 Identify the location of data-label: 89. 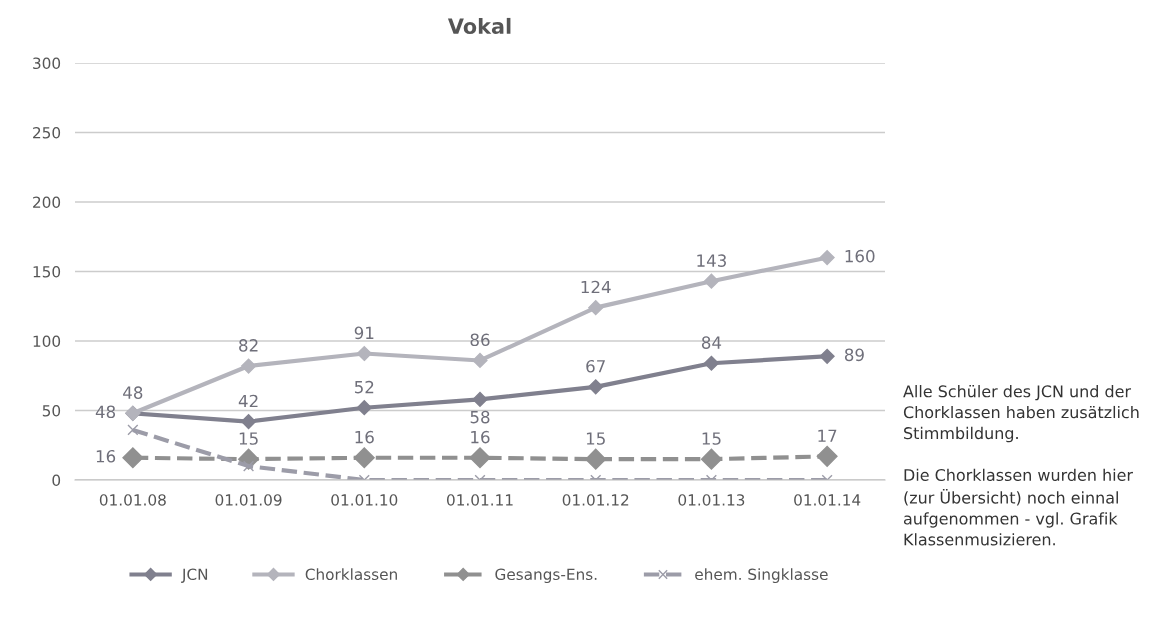
(854, 355).